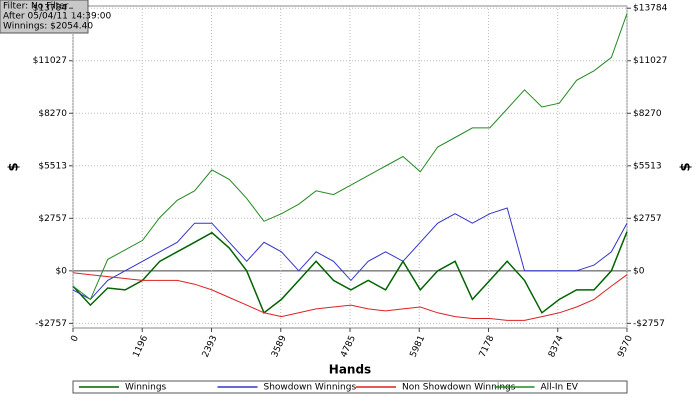  What do you see at coordinates (52, 166) in the screenshot?
I see `y-tick-label: $5513` at bounding box center [52, 166].